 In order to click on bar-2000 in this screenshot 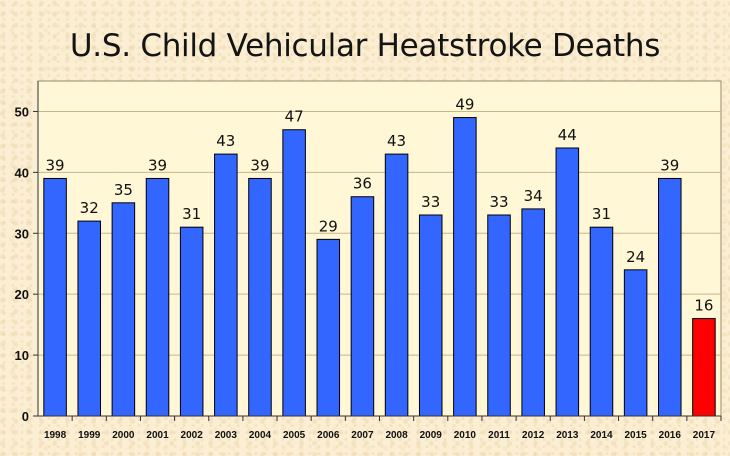, I will do `click(123, 309)`.